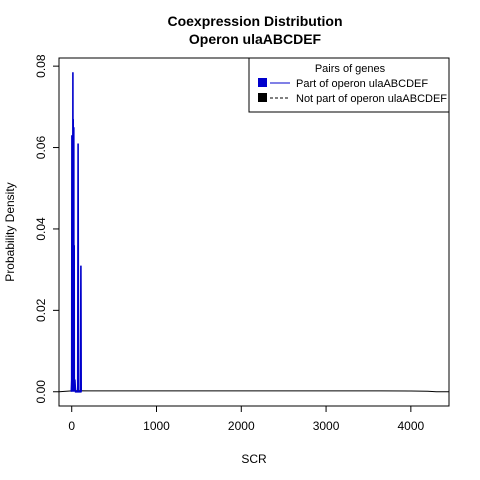 The image size is (480, 480). What do you see at coordinates (371, 99) in the screenshot?
I see `legend-label-not-part: Not part of operon ulaABCDEF` at bounding box center [371, 99].